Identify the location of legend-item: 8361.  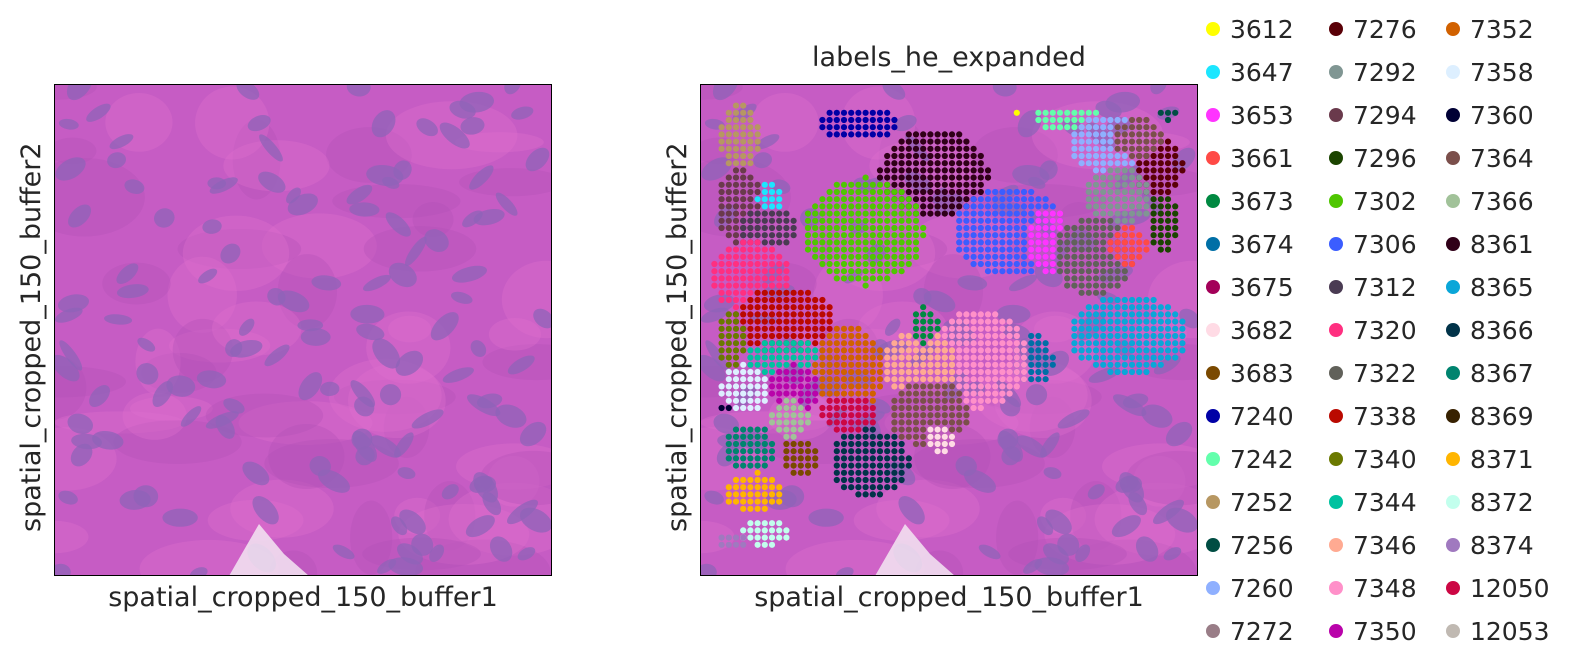
(1490, 244).